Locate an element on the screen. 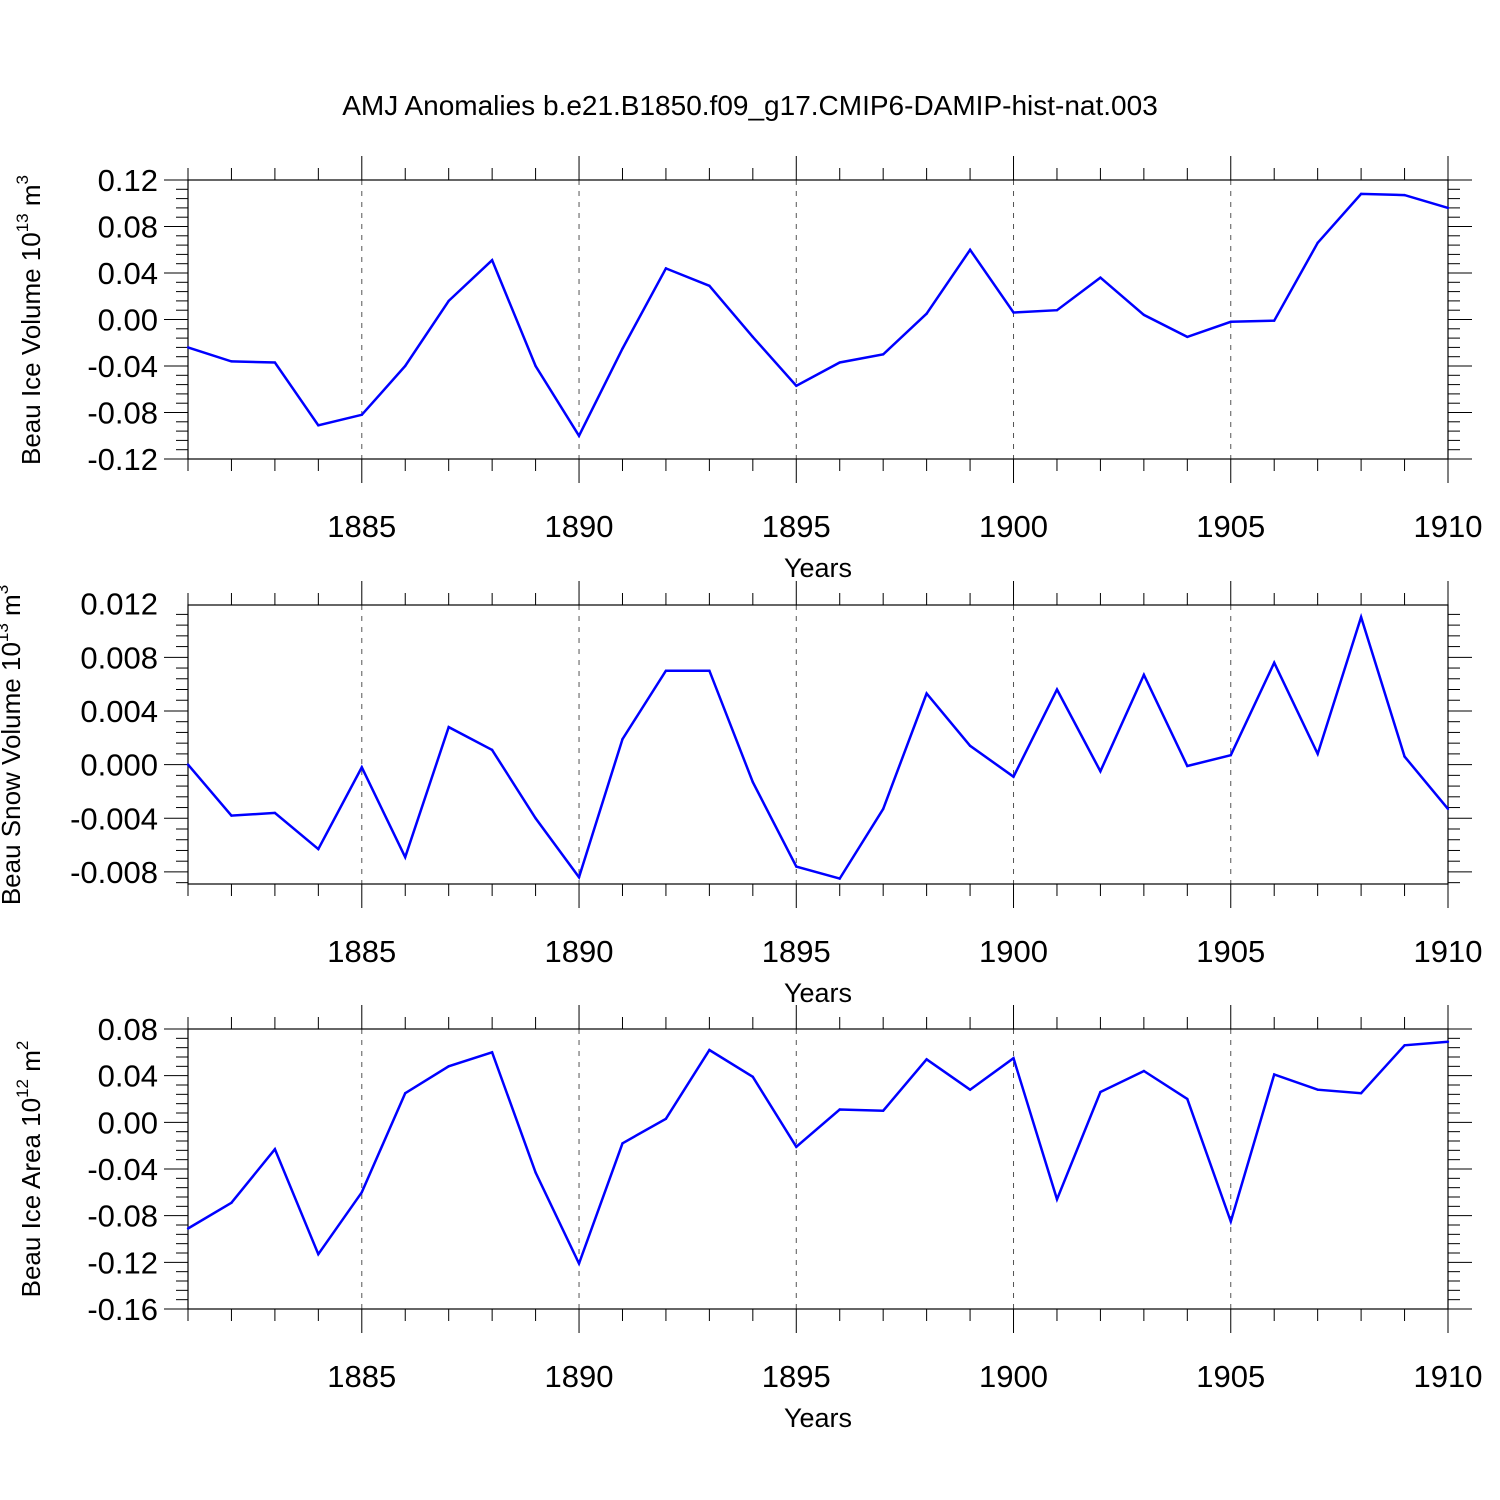 Image resolution: width=1500 pixels, height=1500 pixels. y-tick-label: -0.004 is located at coordinates (114, 818).